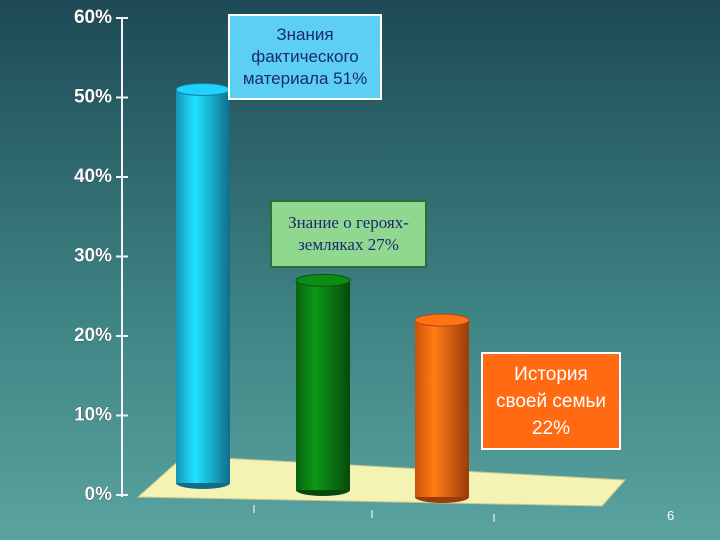  What do you see at coordinates (99, 494) in the screenshot?
I see `y-tick-label: 0%` at bounding box center [99, 494].